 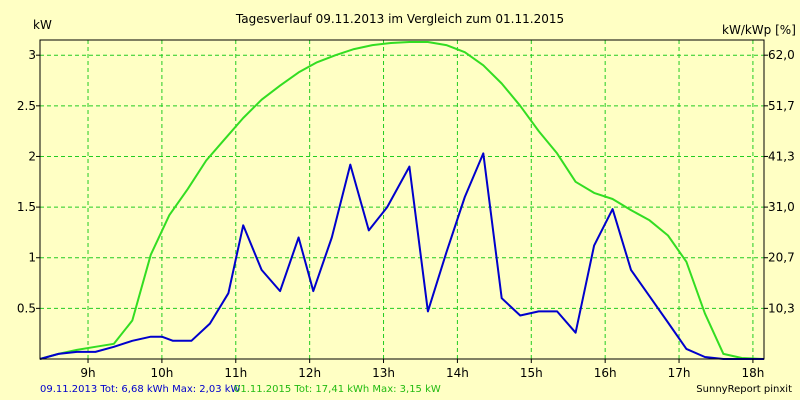 What do you see at coordinates (605, 373) in the screenshot?
I see `x-tick-label: 16h` at bounding box center [605, 373].